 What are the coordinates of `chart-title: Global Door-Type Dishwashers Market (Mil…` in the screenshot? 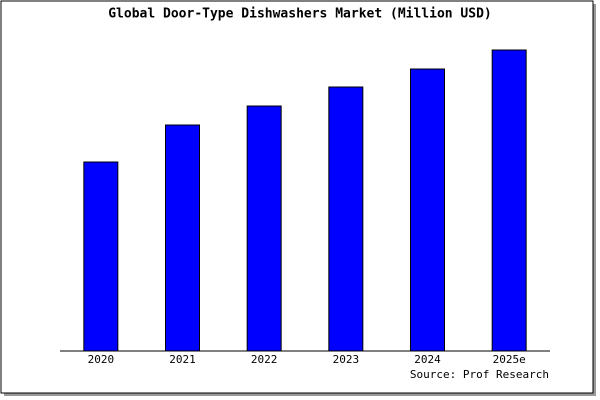 It's located at (300, 14).